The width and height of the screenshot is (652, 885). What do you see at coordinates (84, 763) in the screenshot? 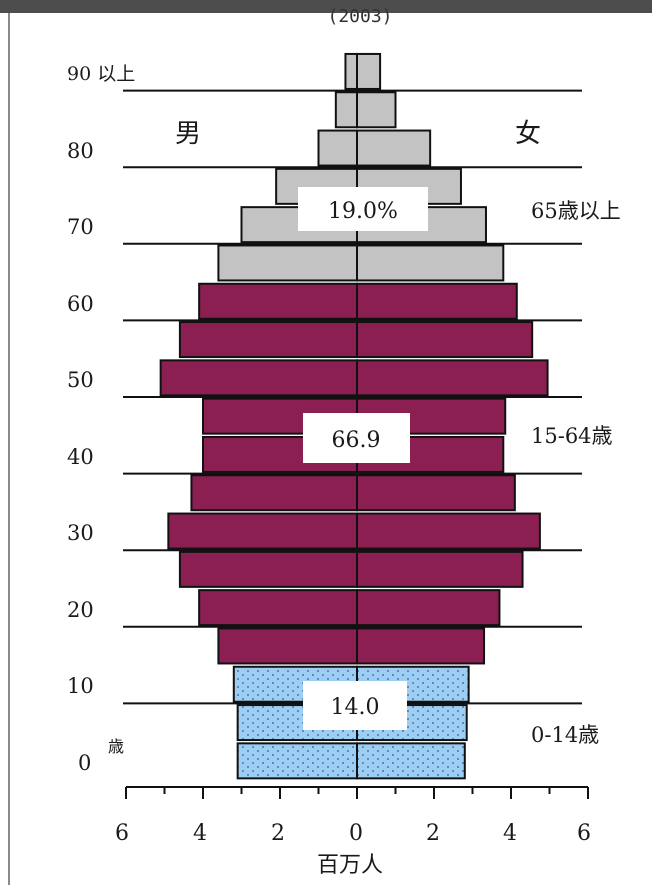
I see `y-tick-0: 0` at bounding box center [84, 763].